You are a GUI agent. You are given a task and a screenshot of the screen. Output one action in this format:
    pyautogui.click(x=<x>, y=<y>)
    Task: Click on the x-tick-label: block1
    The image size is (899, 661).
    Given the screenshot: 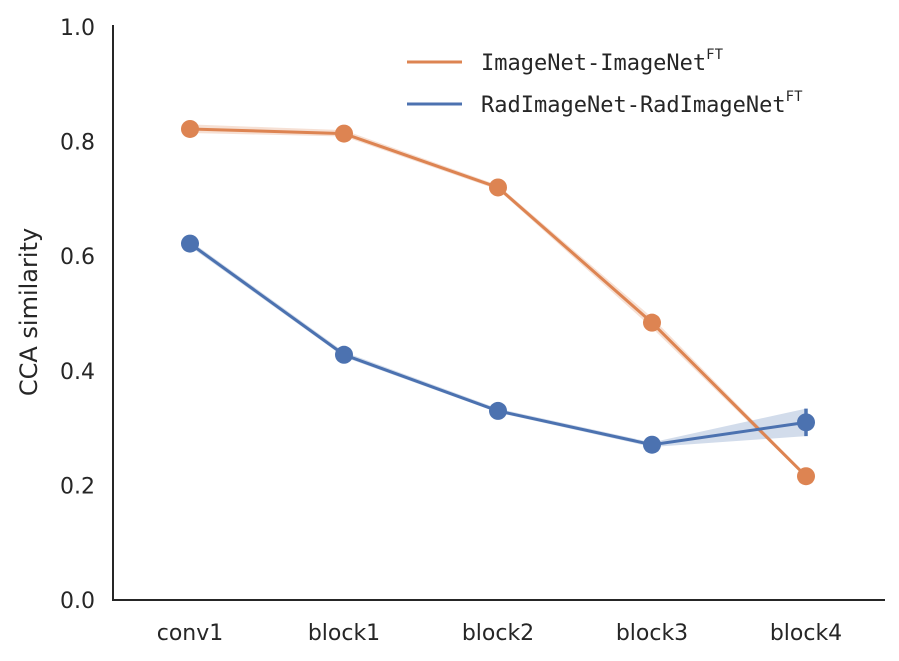 What is the action you would take?
    pyautogui.click(x=344, y=633)
    